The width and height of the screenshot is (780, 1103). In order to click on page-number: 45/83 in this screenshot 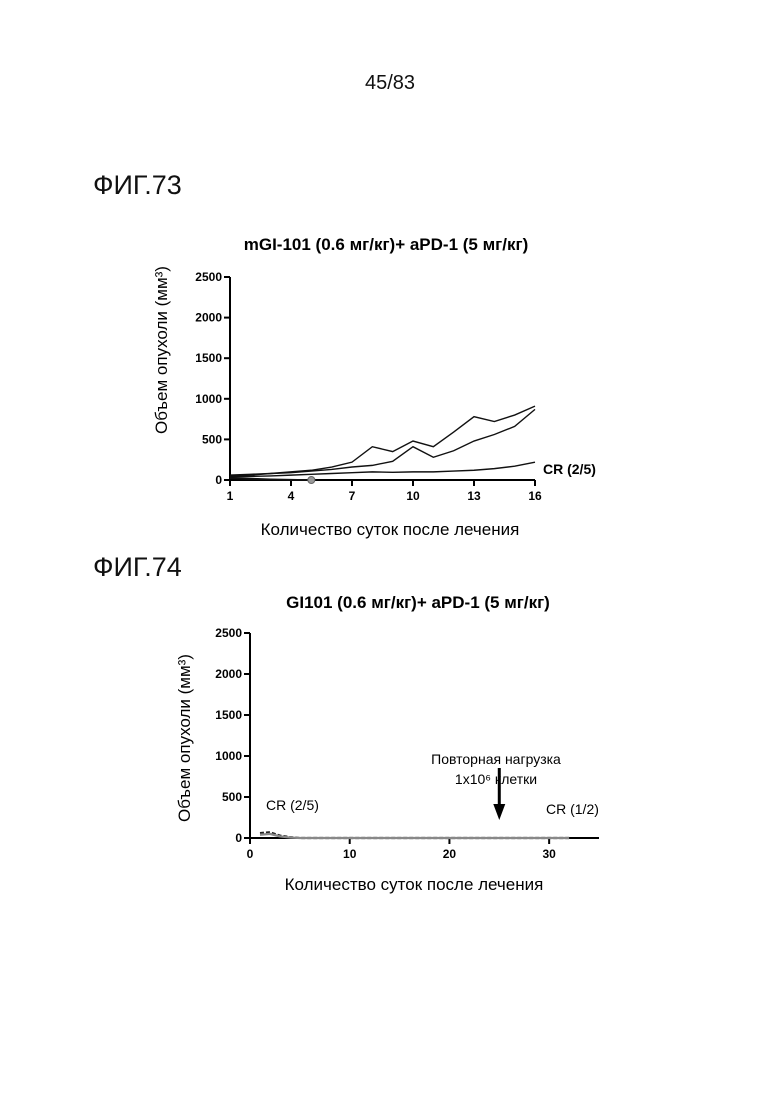, I will do `click(390, 83)`.